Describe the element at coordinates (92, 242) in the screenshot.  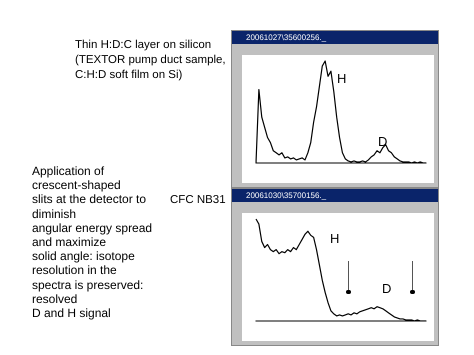
I see `text: Application of crescent-shaped slits at the detector to diminish angular energy spread and maximize solid angle: isotope resolution in the spectra is preserved: resolved D and H signal` at that location.